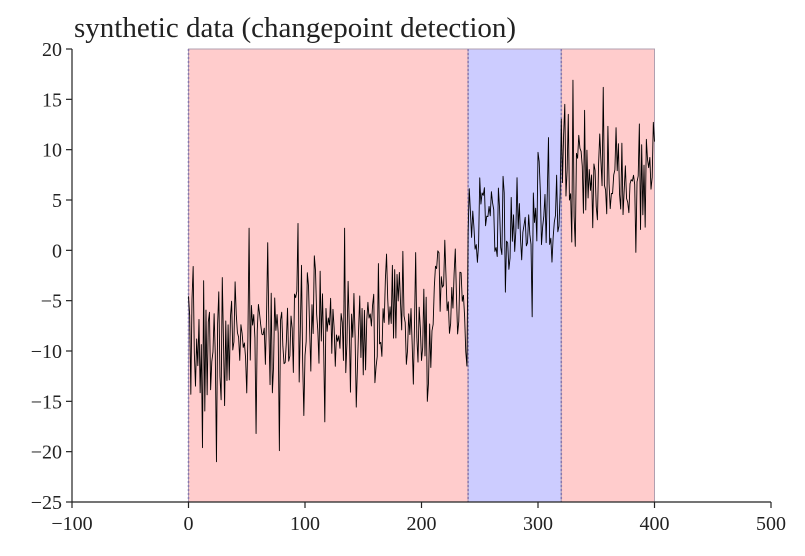 The width and height of the screenshot is (805, 556). I want to click on chart-title: synthetic data (changepoint detection), so click(295, 28).